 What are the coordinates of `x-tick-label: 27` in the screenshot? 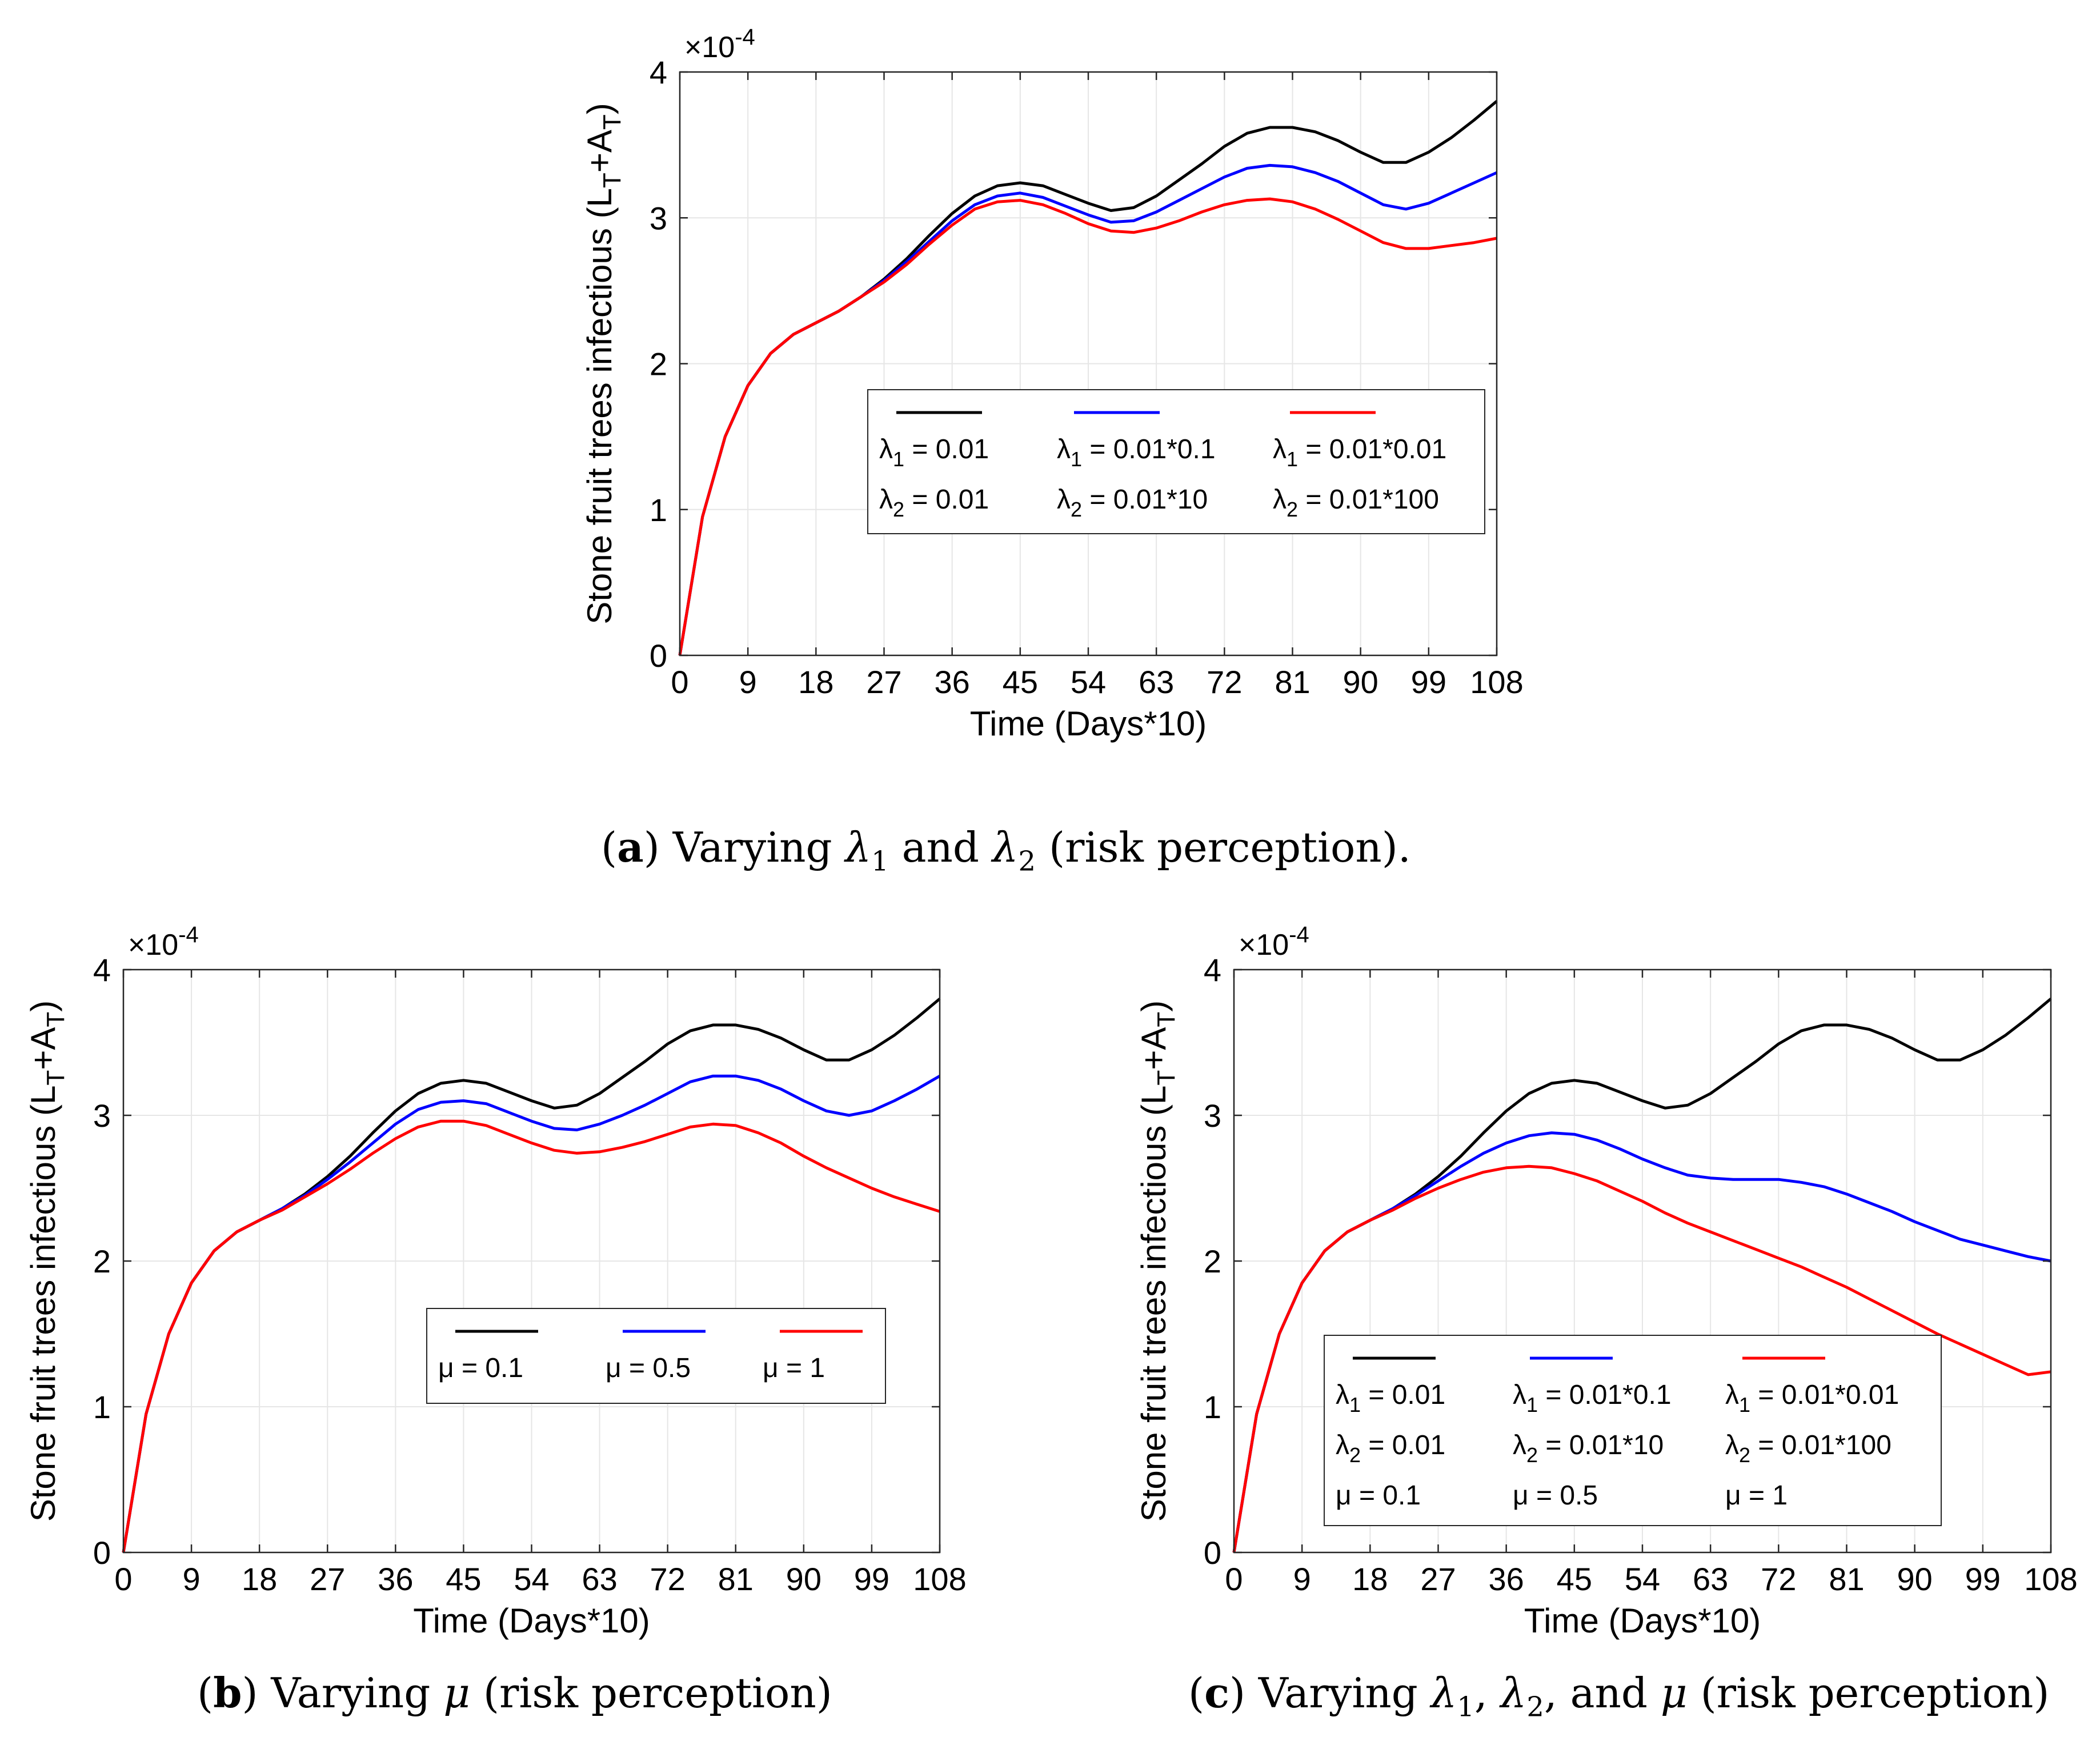 It's located at (883, 682).